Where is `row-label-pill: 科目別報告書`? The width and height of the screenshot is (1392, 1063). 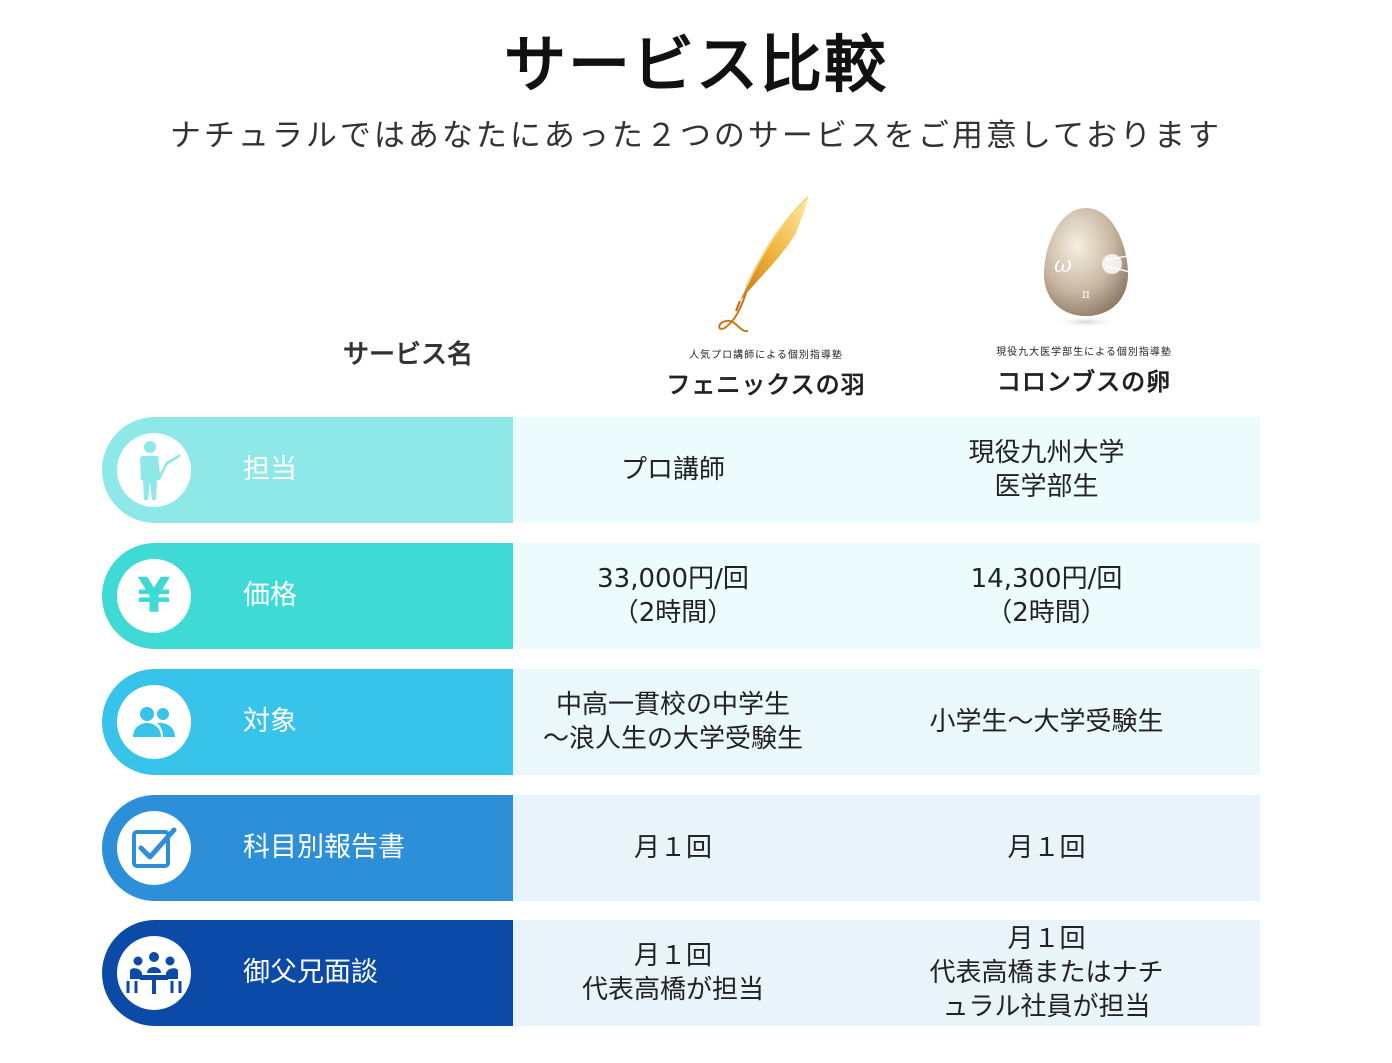 row-label-pill: 科目別報告書 is located at coordinates (307, 848).